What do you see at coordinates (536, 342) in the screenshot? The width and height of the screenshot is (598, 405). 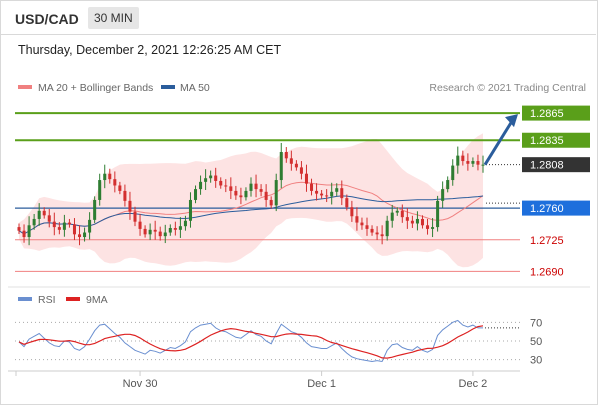 I see `rsi-level-label: 50` at bounding box center [536, 342].